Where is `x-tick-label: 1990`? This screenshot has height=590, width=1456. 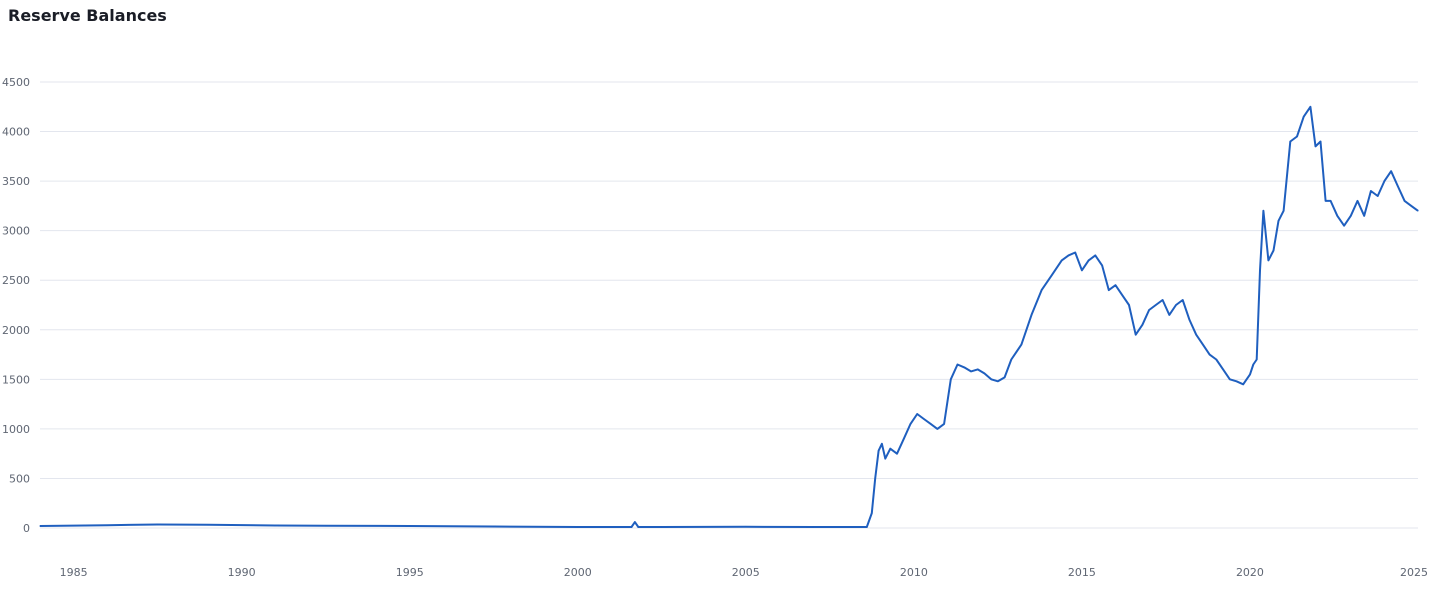 x-tick-label: 1990 is located at coordinates (242, 572).